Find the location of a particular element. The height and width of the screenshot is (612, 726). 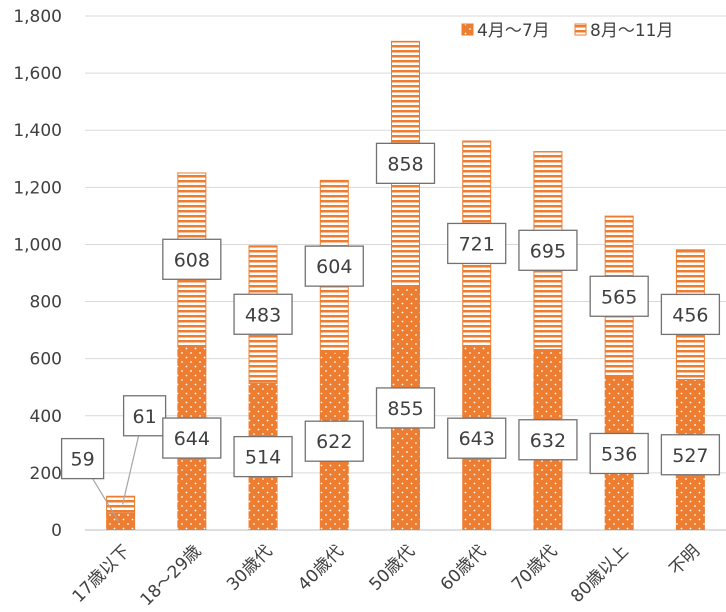

data-label-text: 604 is located at coordinates (334, 267).